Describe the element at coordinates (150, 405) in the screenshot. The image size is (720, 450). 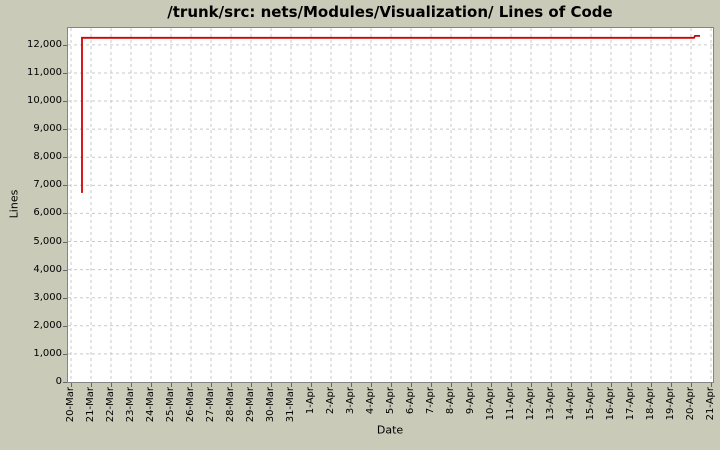
I see `x-tick-label: 24-Mar` at that location.